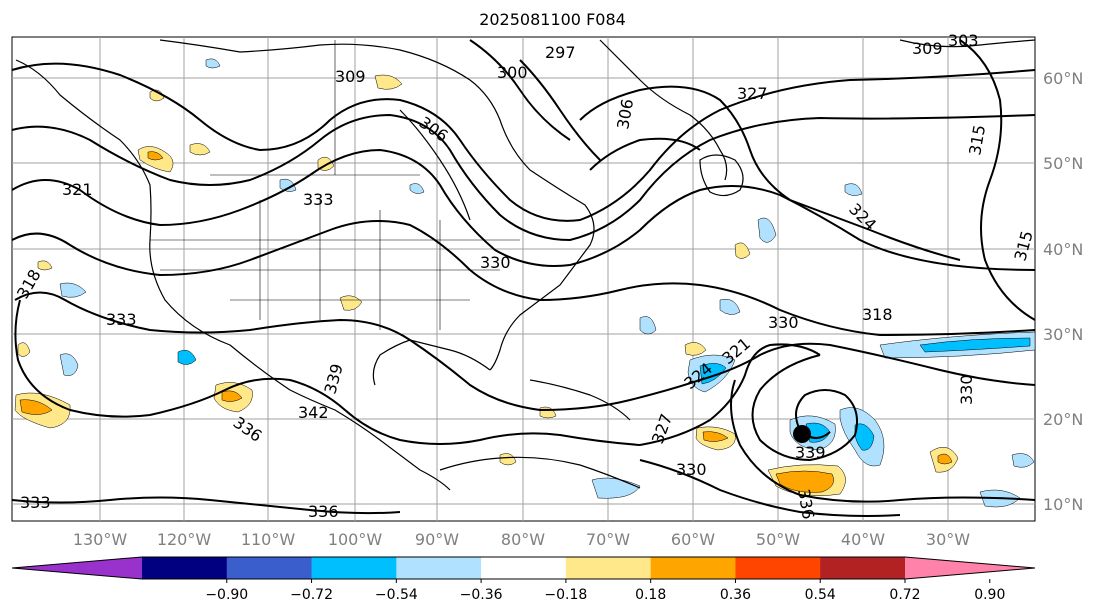 This screenshot has height=615, width=1105. Describe the element at coordinates (877, 314) in the screenshot. I see `contour-label: 318` at that location.